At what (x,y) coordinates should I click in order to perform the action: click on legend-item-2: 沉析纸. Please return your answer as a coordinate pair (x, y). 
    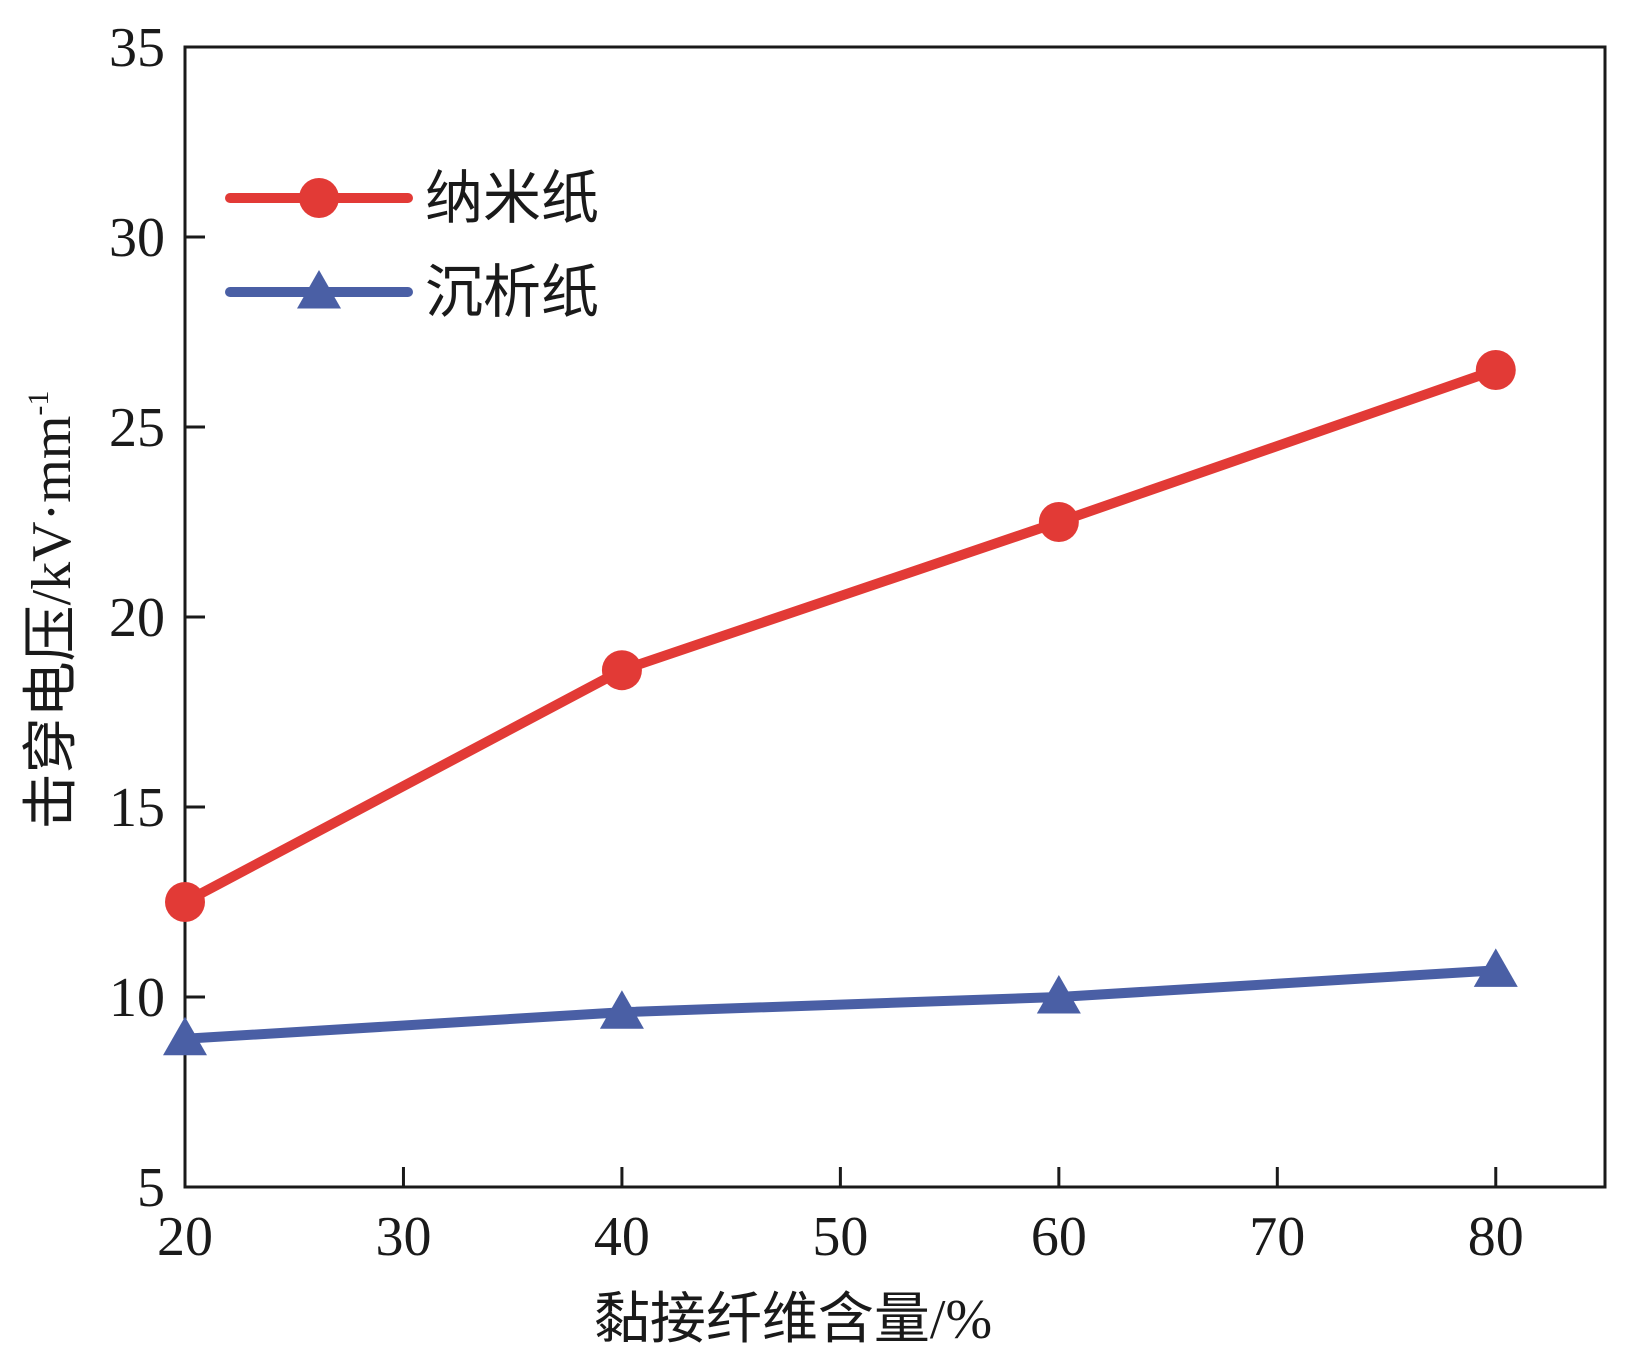
    Looking at the image, I should click on (412, 292).